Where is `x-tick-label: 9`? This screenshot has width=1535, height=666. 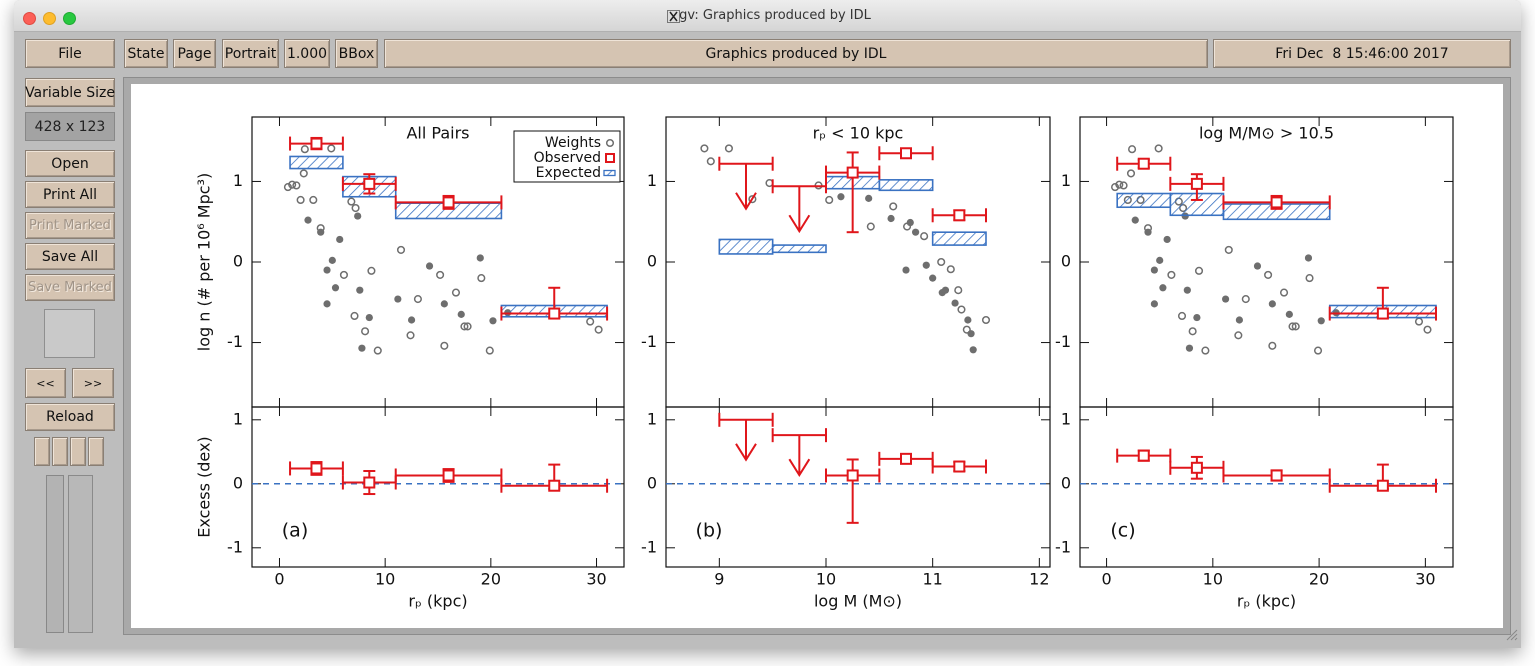 x-tick-label: 9 is located at coordinates (719, 579).